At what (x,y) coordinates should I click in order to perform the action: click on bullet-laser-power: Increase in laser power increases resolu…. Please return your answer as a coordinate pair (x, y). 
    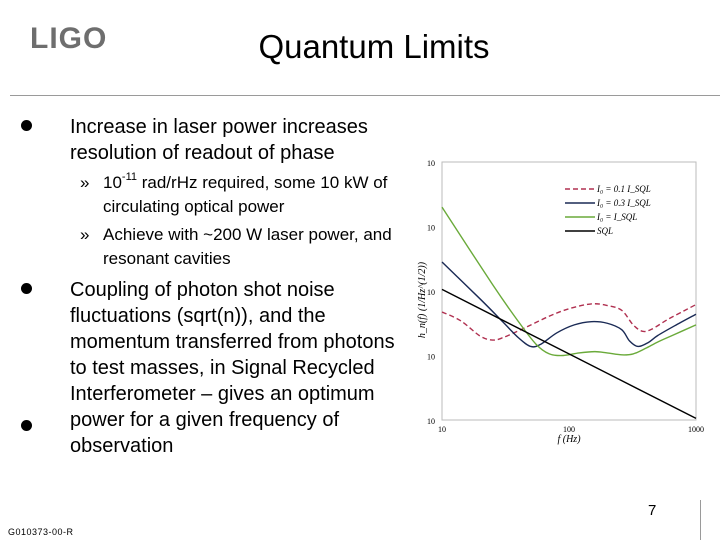
    Looking at the image, I should click on (210, 140).